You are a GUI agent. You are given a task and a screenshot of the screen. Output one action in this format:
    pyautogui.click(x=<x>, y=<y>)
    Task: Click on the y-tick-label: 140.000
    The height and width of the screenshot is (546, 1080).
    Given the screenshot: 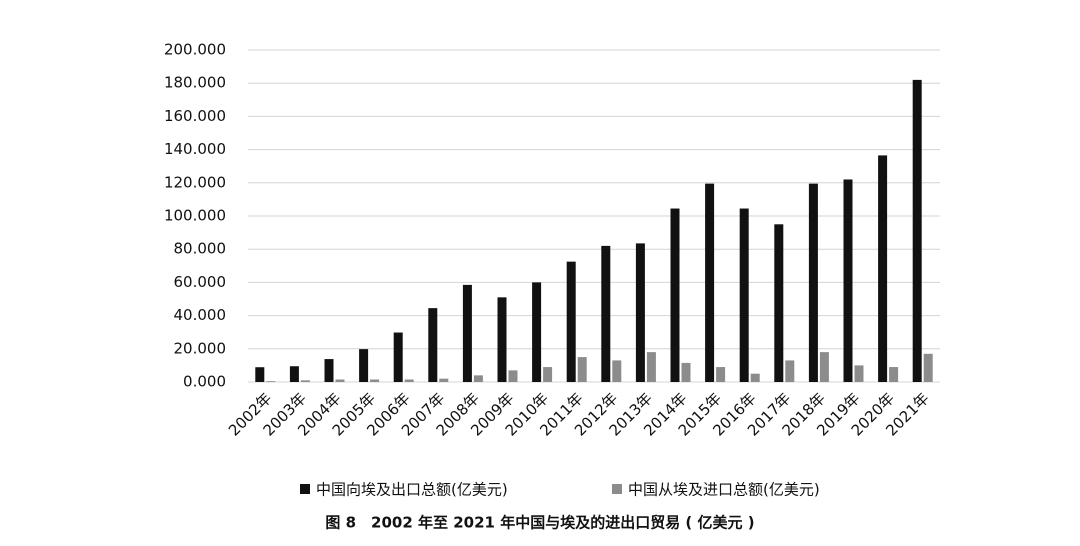 What is the action you would take?
    pyautogui.click(x=195, y=149)
    